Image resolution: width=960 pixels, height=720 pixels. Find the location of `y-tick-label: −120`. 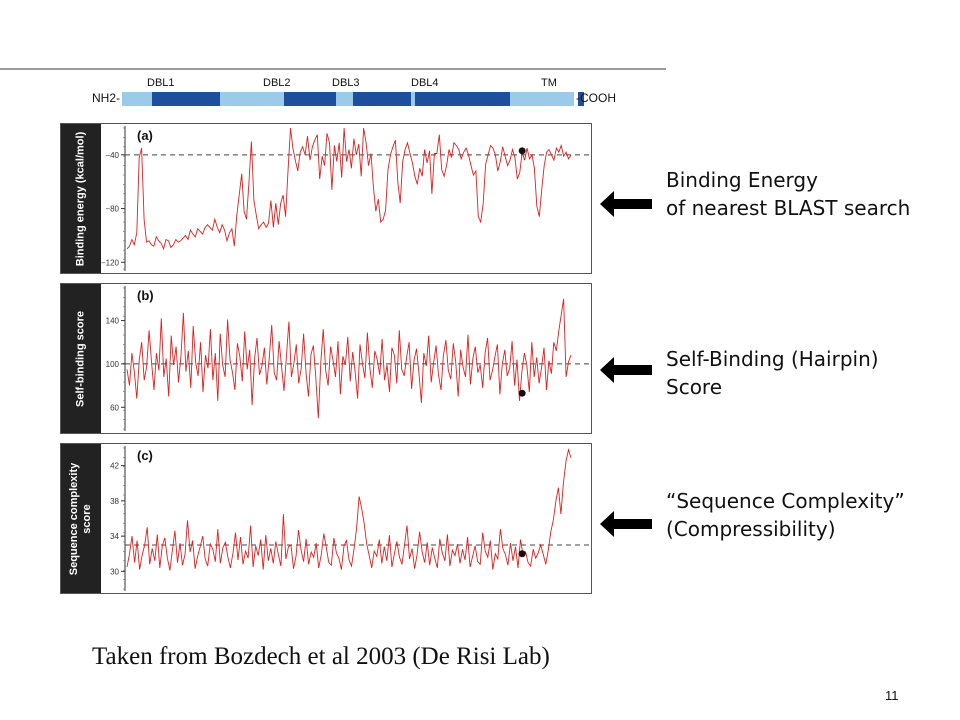

y-tick-label: −120 is located at coordinates (110, 262).